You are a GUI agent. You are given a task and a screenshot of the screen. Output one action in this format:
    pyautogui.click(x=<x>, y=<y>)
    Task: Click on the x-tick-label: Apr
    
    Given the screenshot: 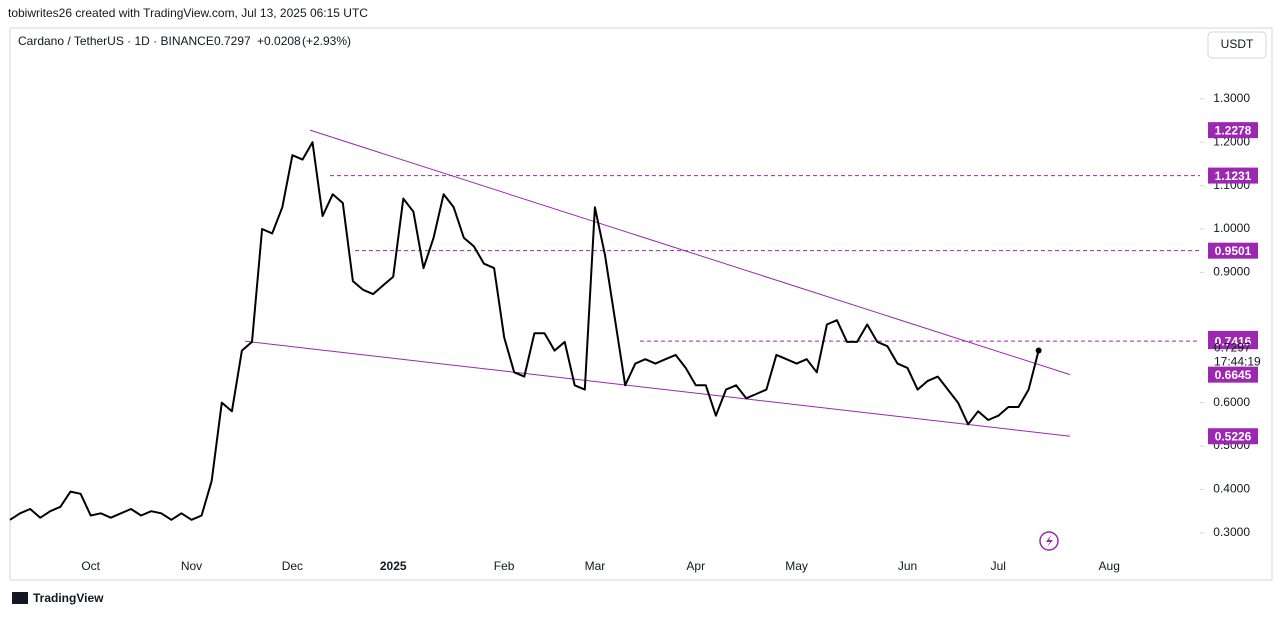 What is the action you would take?
    pyautogui.click(x=695, y=566)
    